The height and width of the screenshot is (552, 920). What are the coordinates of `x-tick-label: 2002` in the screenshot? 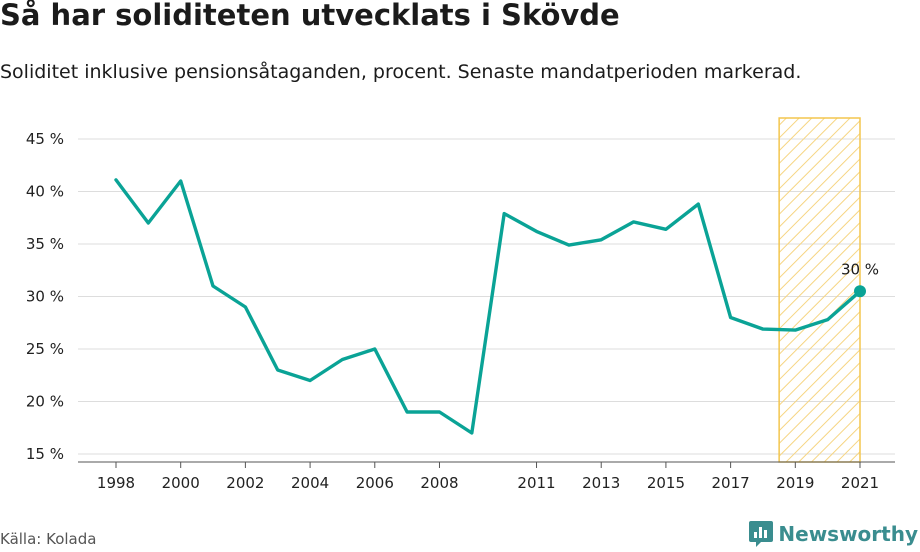 It's located at (245, 483).